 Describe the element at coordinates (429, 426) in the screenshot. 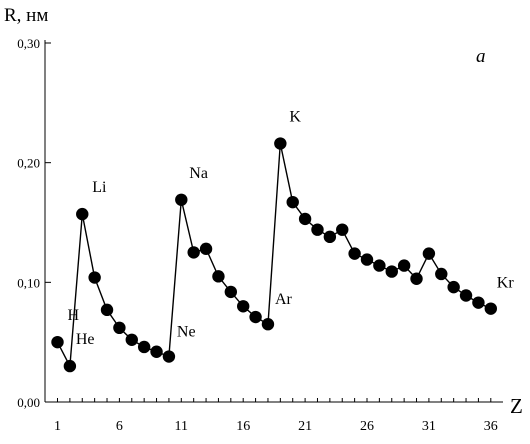

I see `x-tick-label: 31` at that location.